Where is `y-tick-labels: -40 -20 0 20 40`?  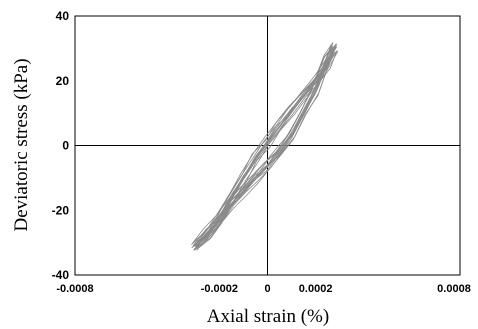
y-tick-labels: -40 -20 0 20 40 is located at coordinates (61, 145).